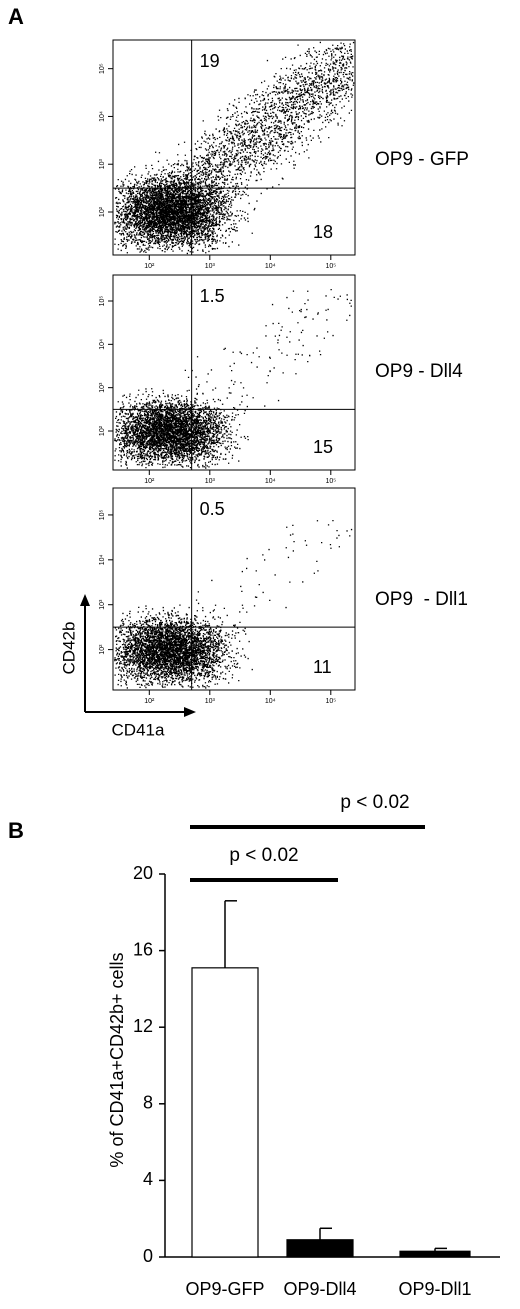 The width and height of the screenshot is (520, 1309). What do you see at coordinates (68, 648) in the screenshot?
I see `axis-label: CD42b` at bounding box center [68, 648].